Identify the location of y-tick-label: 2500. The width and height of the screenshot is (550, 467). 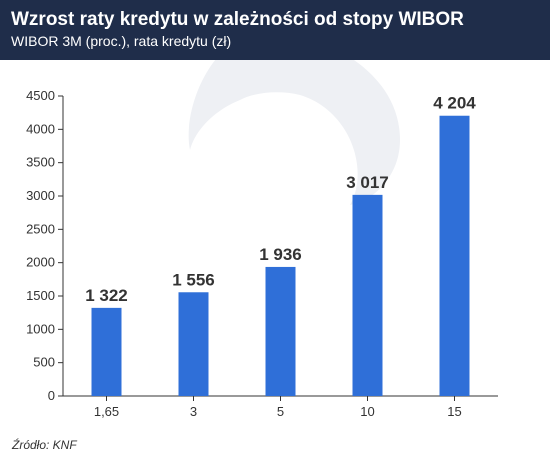
(40, 228).